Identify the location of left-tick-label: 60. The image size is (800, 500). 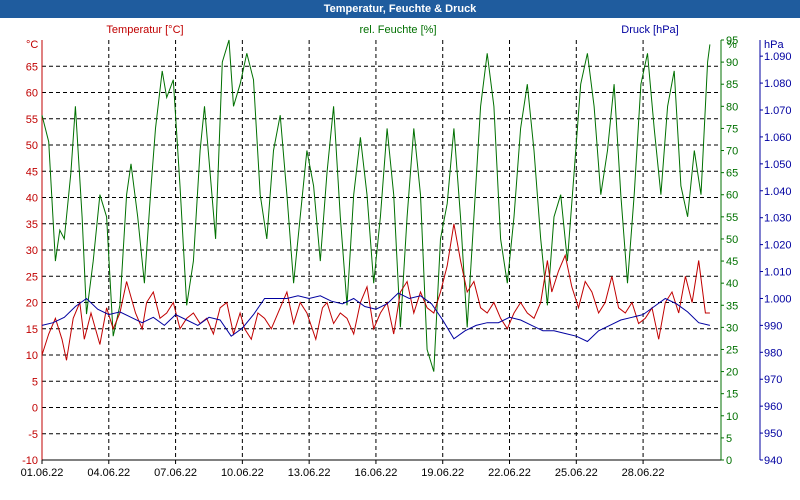
(32, 94).